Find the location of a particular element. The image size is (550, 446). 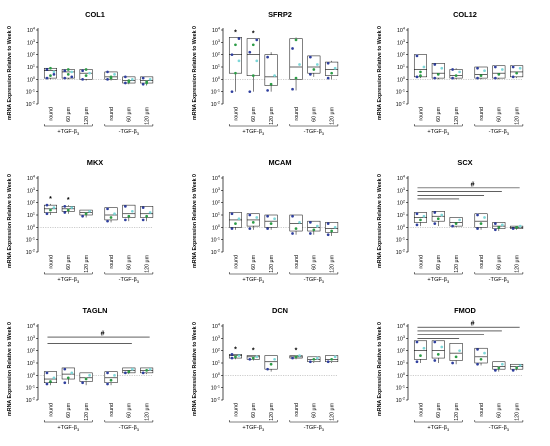

significance-hash: # is located at coordinates (103, 334).